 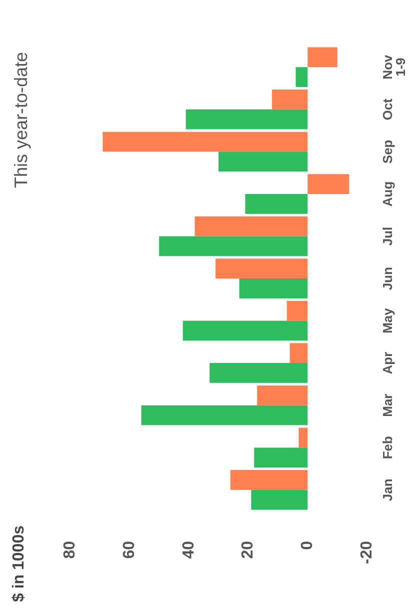 I want to click on text: This year-to-date, so click(x=21, y=120).